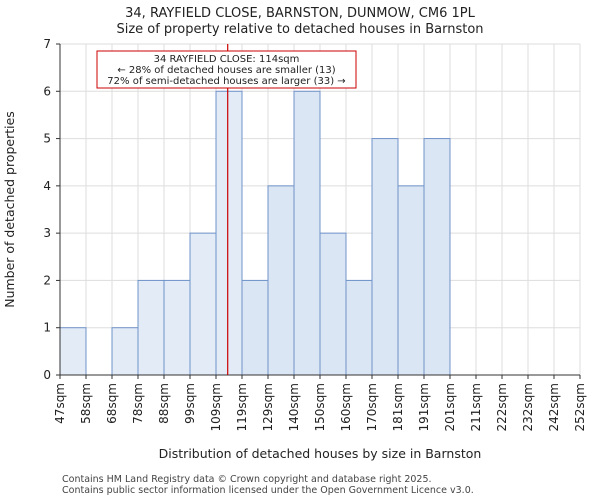  I want to click on x-tick-label: 129sqm, so click(268, 407).